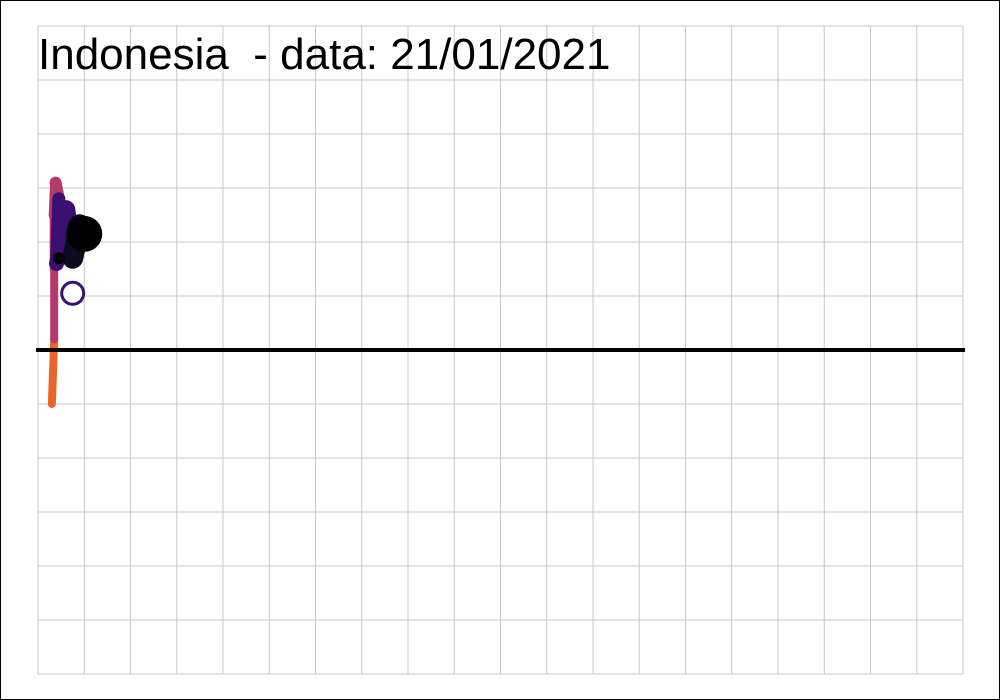 This screenshot has height=700, width=1000. Describe the element at coordinates (73, 293) in the screenshot. I see `start-point-marker` at that location.